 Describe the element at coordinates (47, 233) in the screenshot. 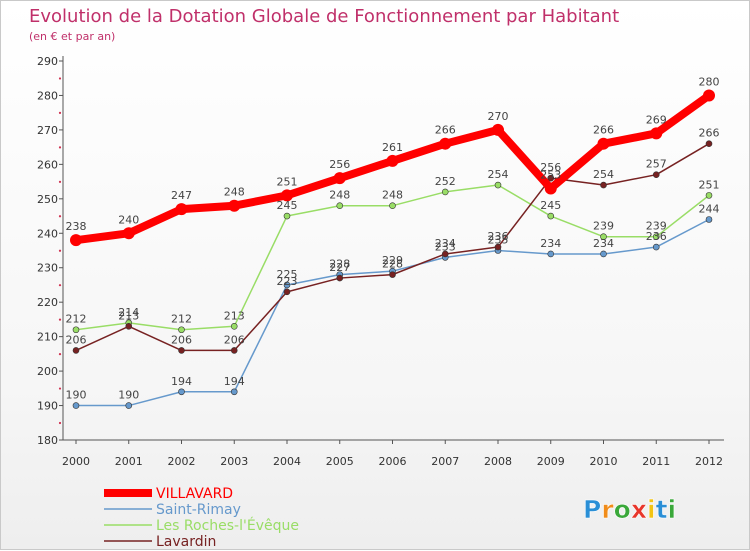

I see `y-tick-label: 240` at that location.